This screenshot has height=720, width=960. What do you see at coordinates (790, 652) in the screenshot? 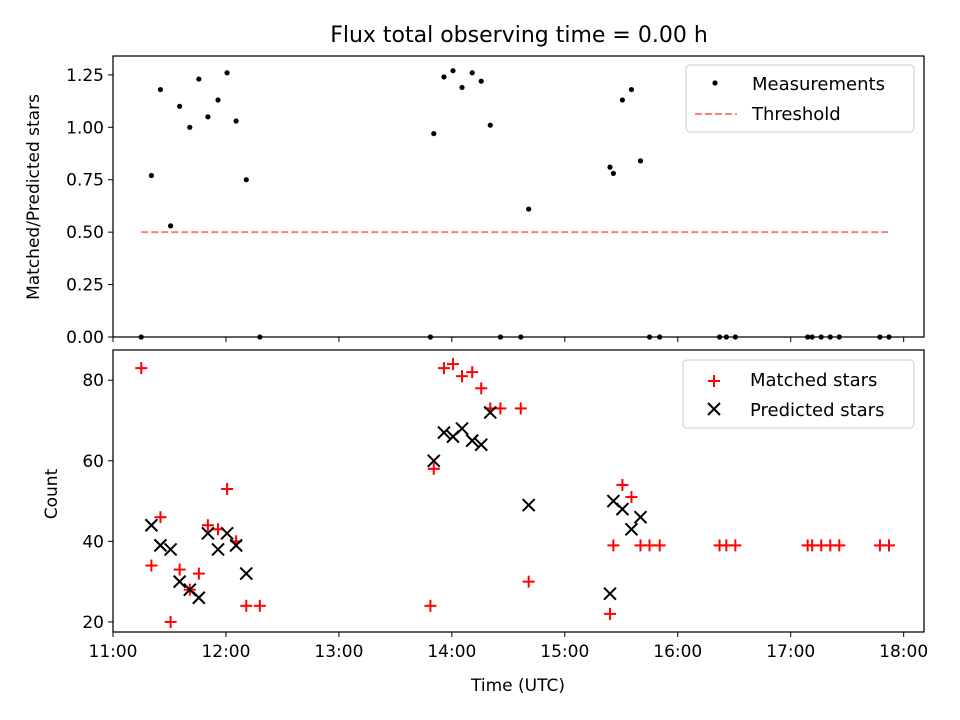
I see `bottom-x-tick-label: 17:00` at bounding box center [790, 652].